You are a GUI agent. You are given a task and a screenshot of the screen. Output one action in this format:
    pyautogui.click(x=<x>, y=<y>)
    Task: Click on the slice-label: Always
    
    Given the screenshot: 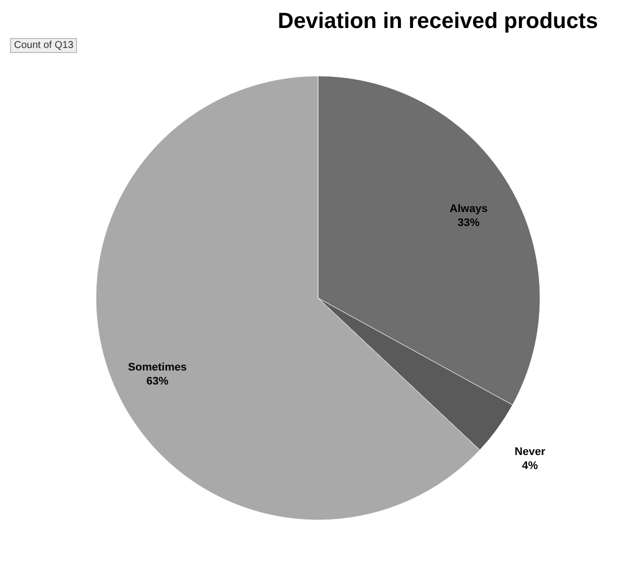 What is the action you would take?
    pyautogui.click(x=469, y=208)
    